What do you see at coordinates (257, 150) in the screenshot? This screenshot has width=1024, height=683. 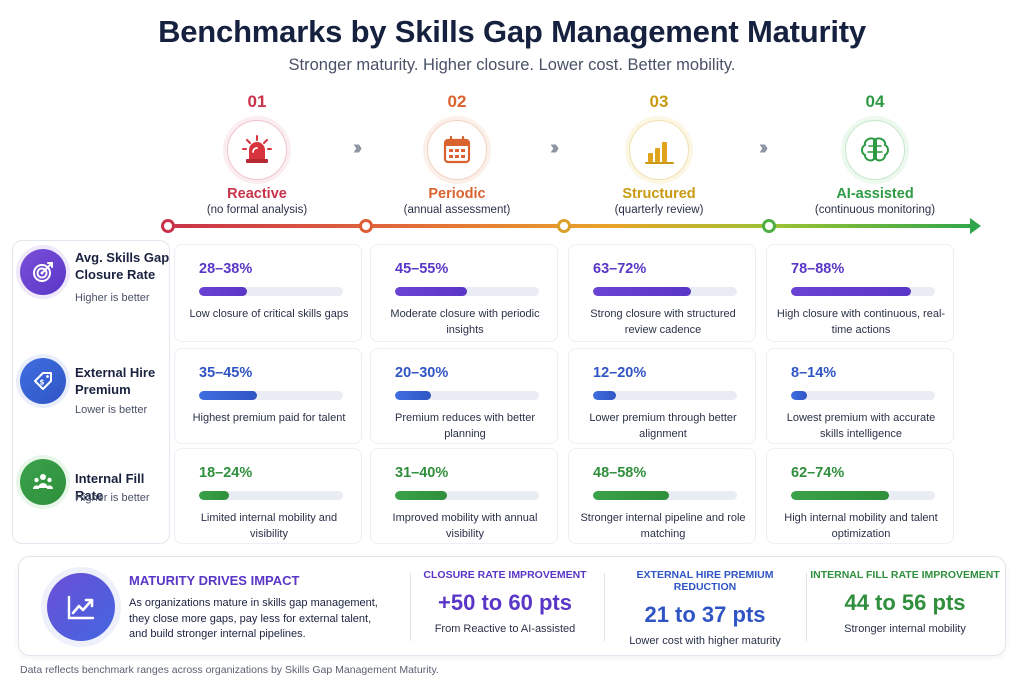 I see `siren-icon` at bounding box center [257, 150].